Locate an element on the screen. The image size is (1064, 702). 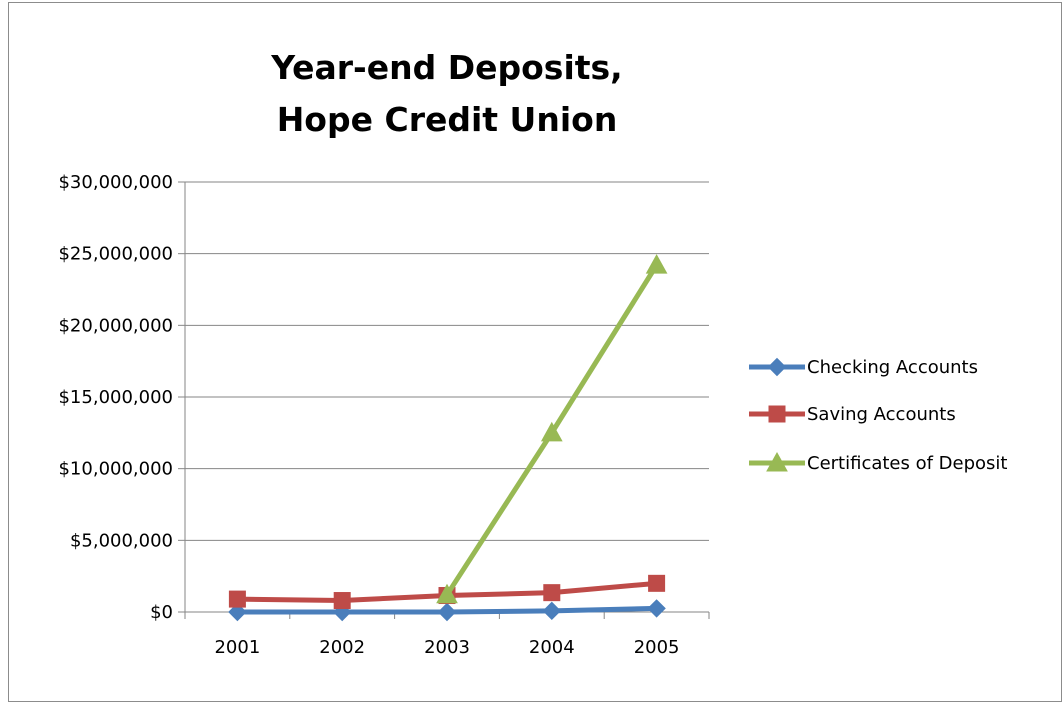
y-tick-label: $10,000,000 is located at coordinates (115, 469).